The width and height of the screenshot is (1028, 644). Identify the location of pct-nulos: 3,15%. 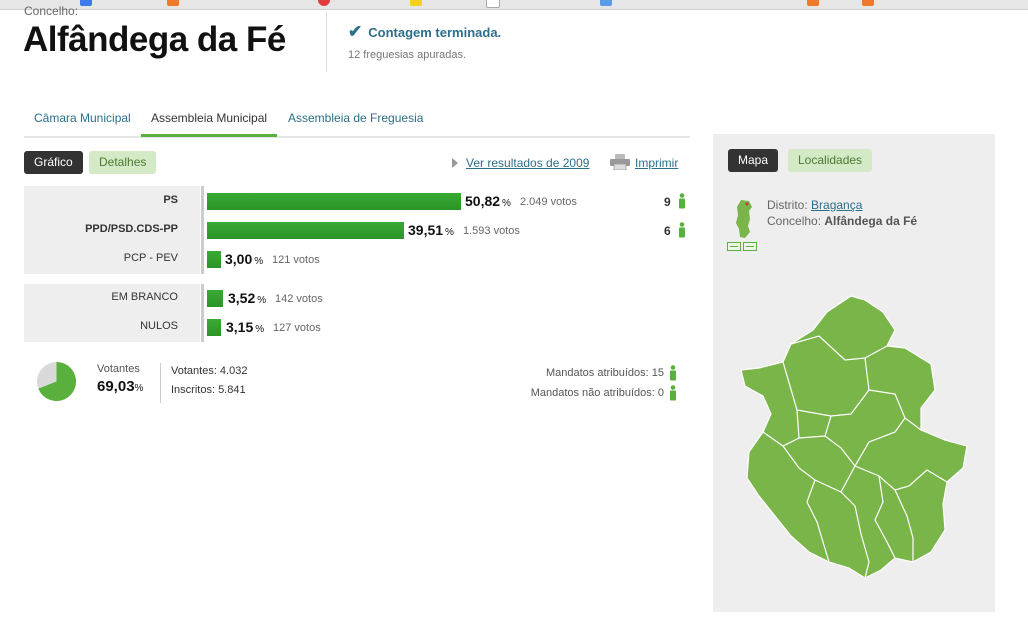
(245, 327).